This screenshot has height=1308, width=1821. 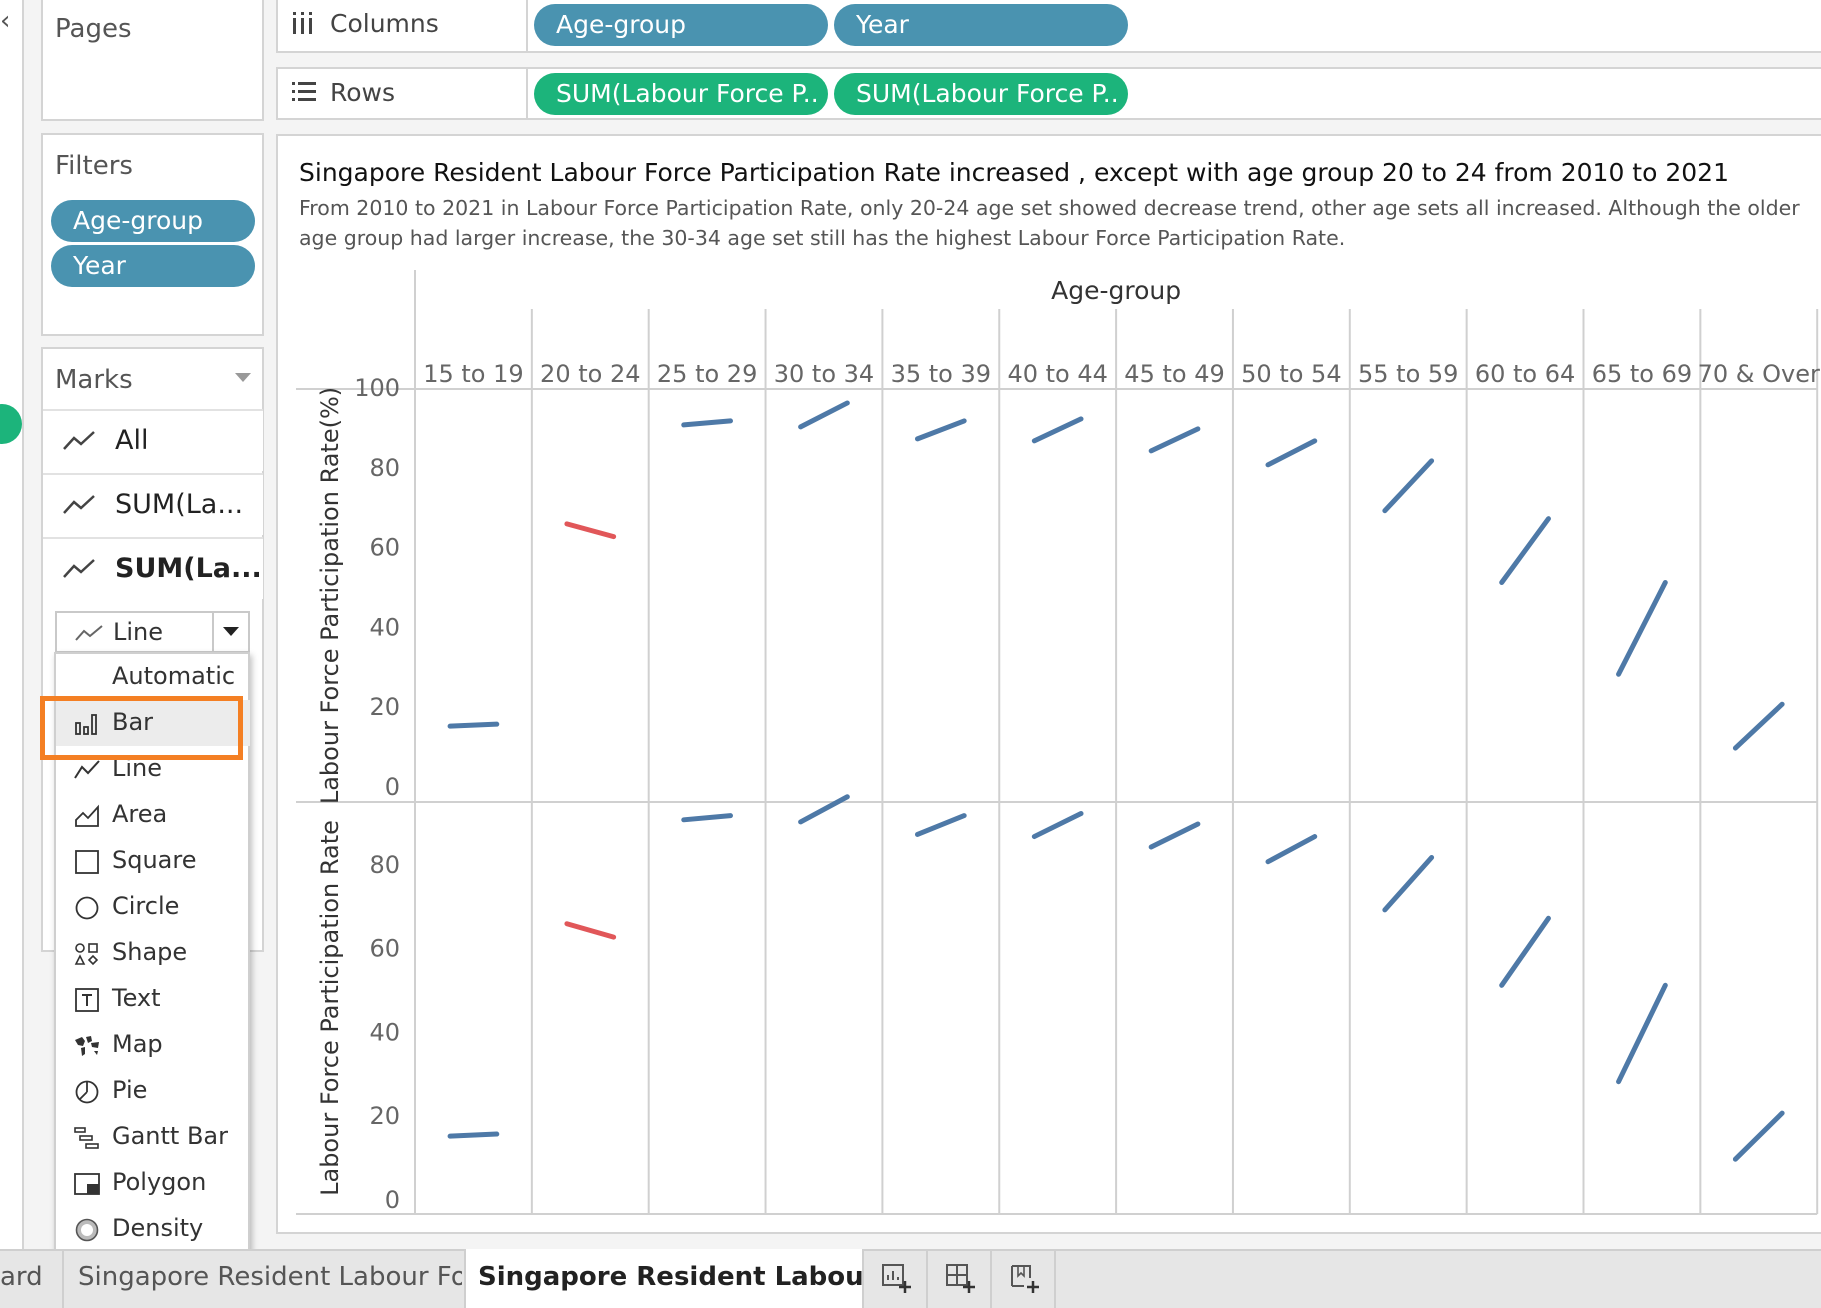 I want to click on marks-label: Marks, so click(x=94, y=380).